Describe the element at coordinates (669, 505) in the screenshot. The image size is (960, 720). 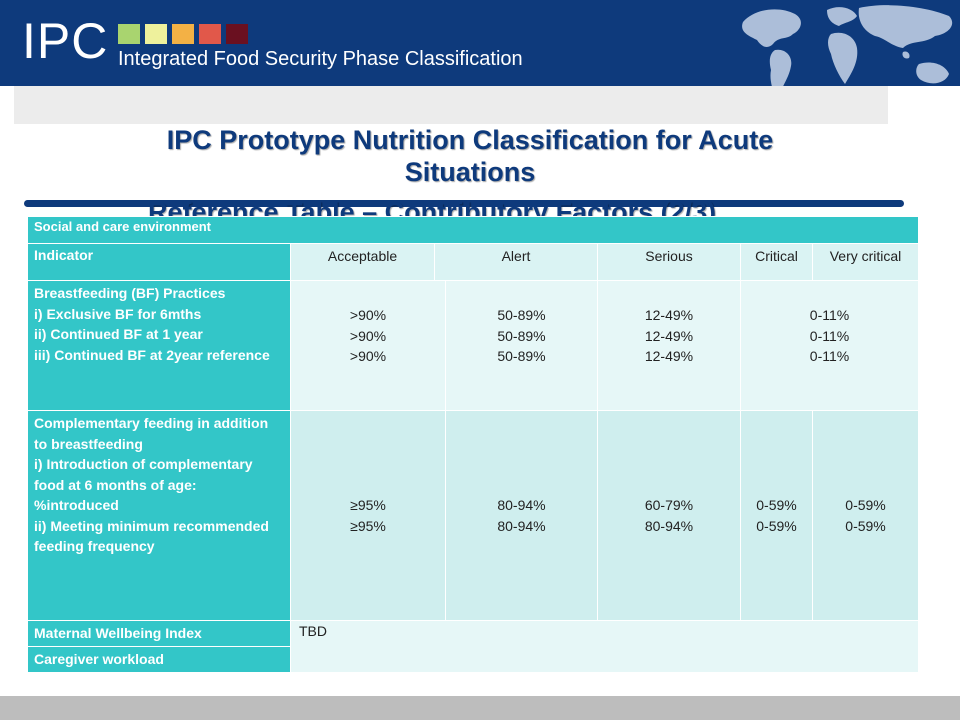
I see `cf-serious-value: 60-79%` at that location.